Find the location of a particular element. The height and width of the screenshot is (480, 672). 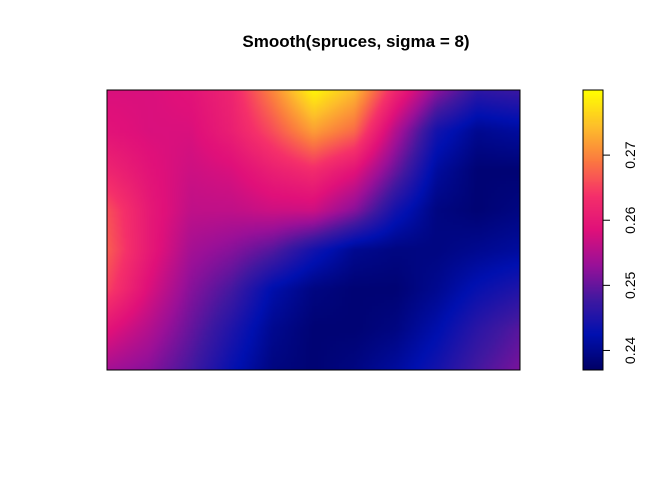

colorbar-gradient is located at coordinates (593, 230).